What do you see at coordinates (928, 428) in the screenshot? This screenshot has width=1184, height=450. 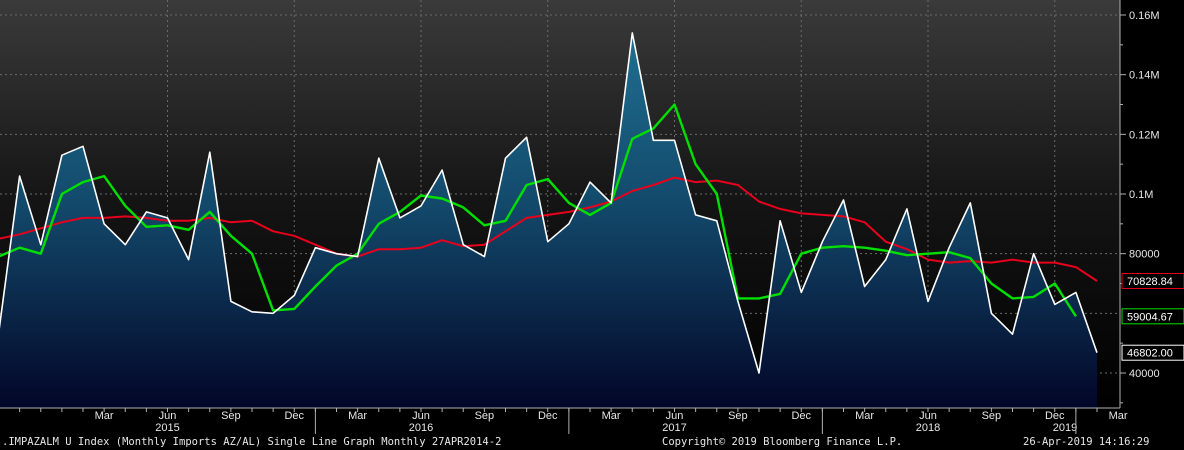 I see `x-year-label: 2018` at bounding box center [928, 428].